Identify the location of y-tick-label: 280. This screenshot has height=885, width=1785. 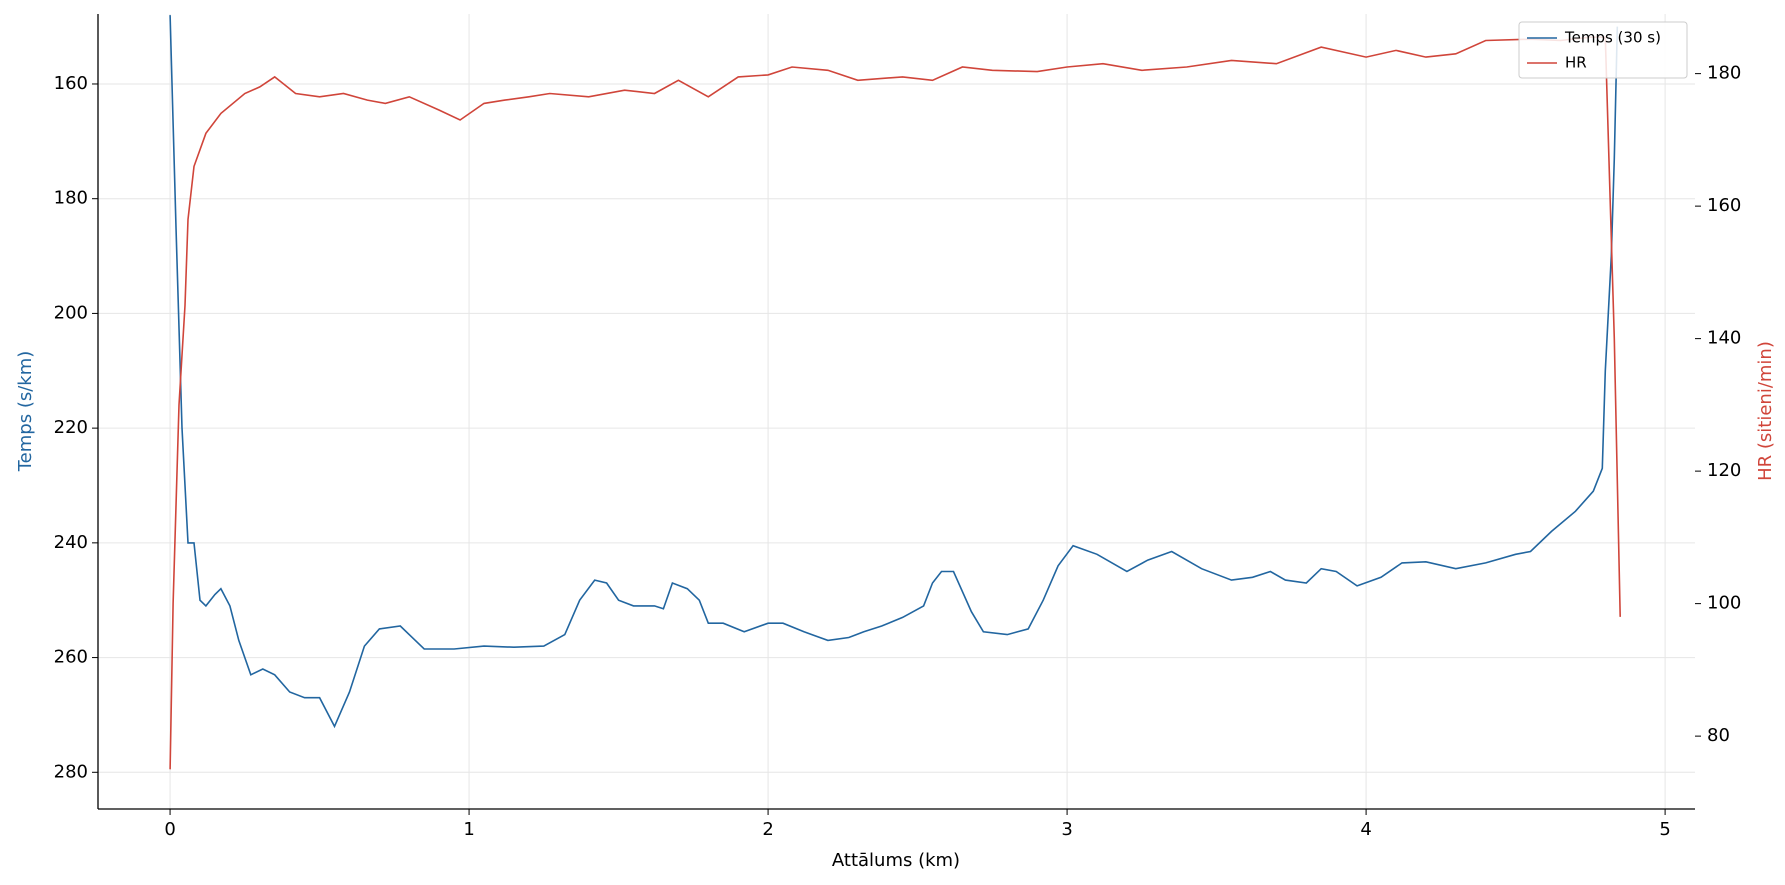
(71, 771).